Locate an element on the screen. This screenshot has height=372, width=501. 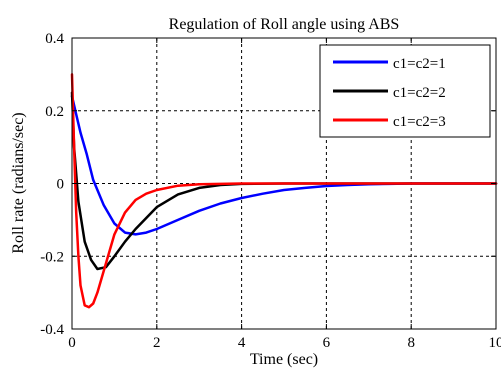
legend: c1=c2=1 c1=c2=2 c1=c2=3 is located at coordinates (405, 91).